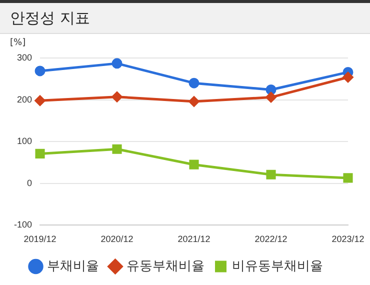 The width and height of the screenshot is (370, 285). What do you see at coordinates (18, 43) in the screenshot?
I see `y-axis-title: [%]` at bounding box center [18, 43].